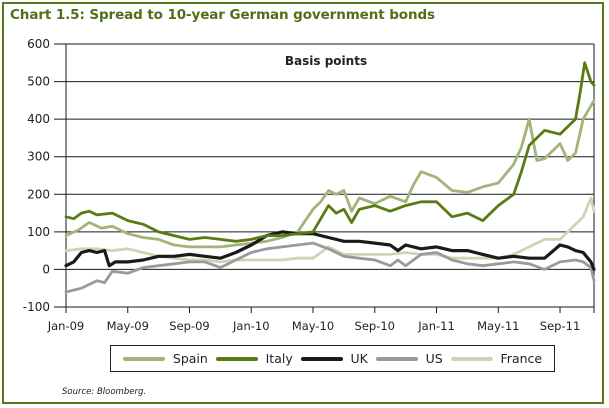  What do you see at coordinates (434, 358) in the screenshot?
I see `legend-label: US` at bounding box center [434, 358].